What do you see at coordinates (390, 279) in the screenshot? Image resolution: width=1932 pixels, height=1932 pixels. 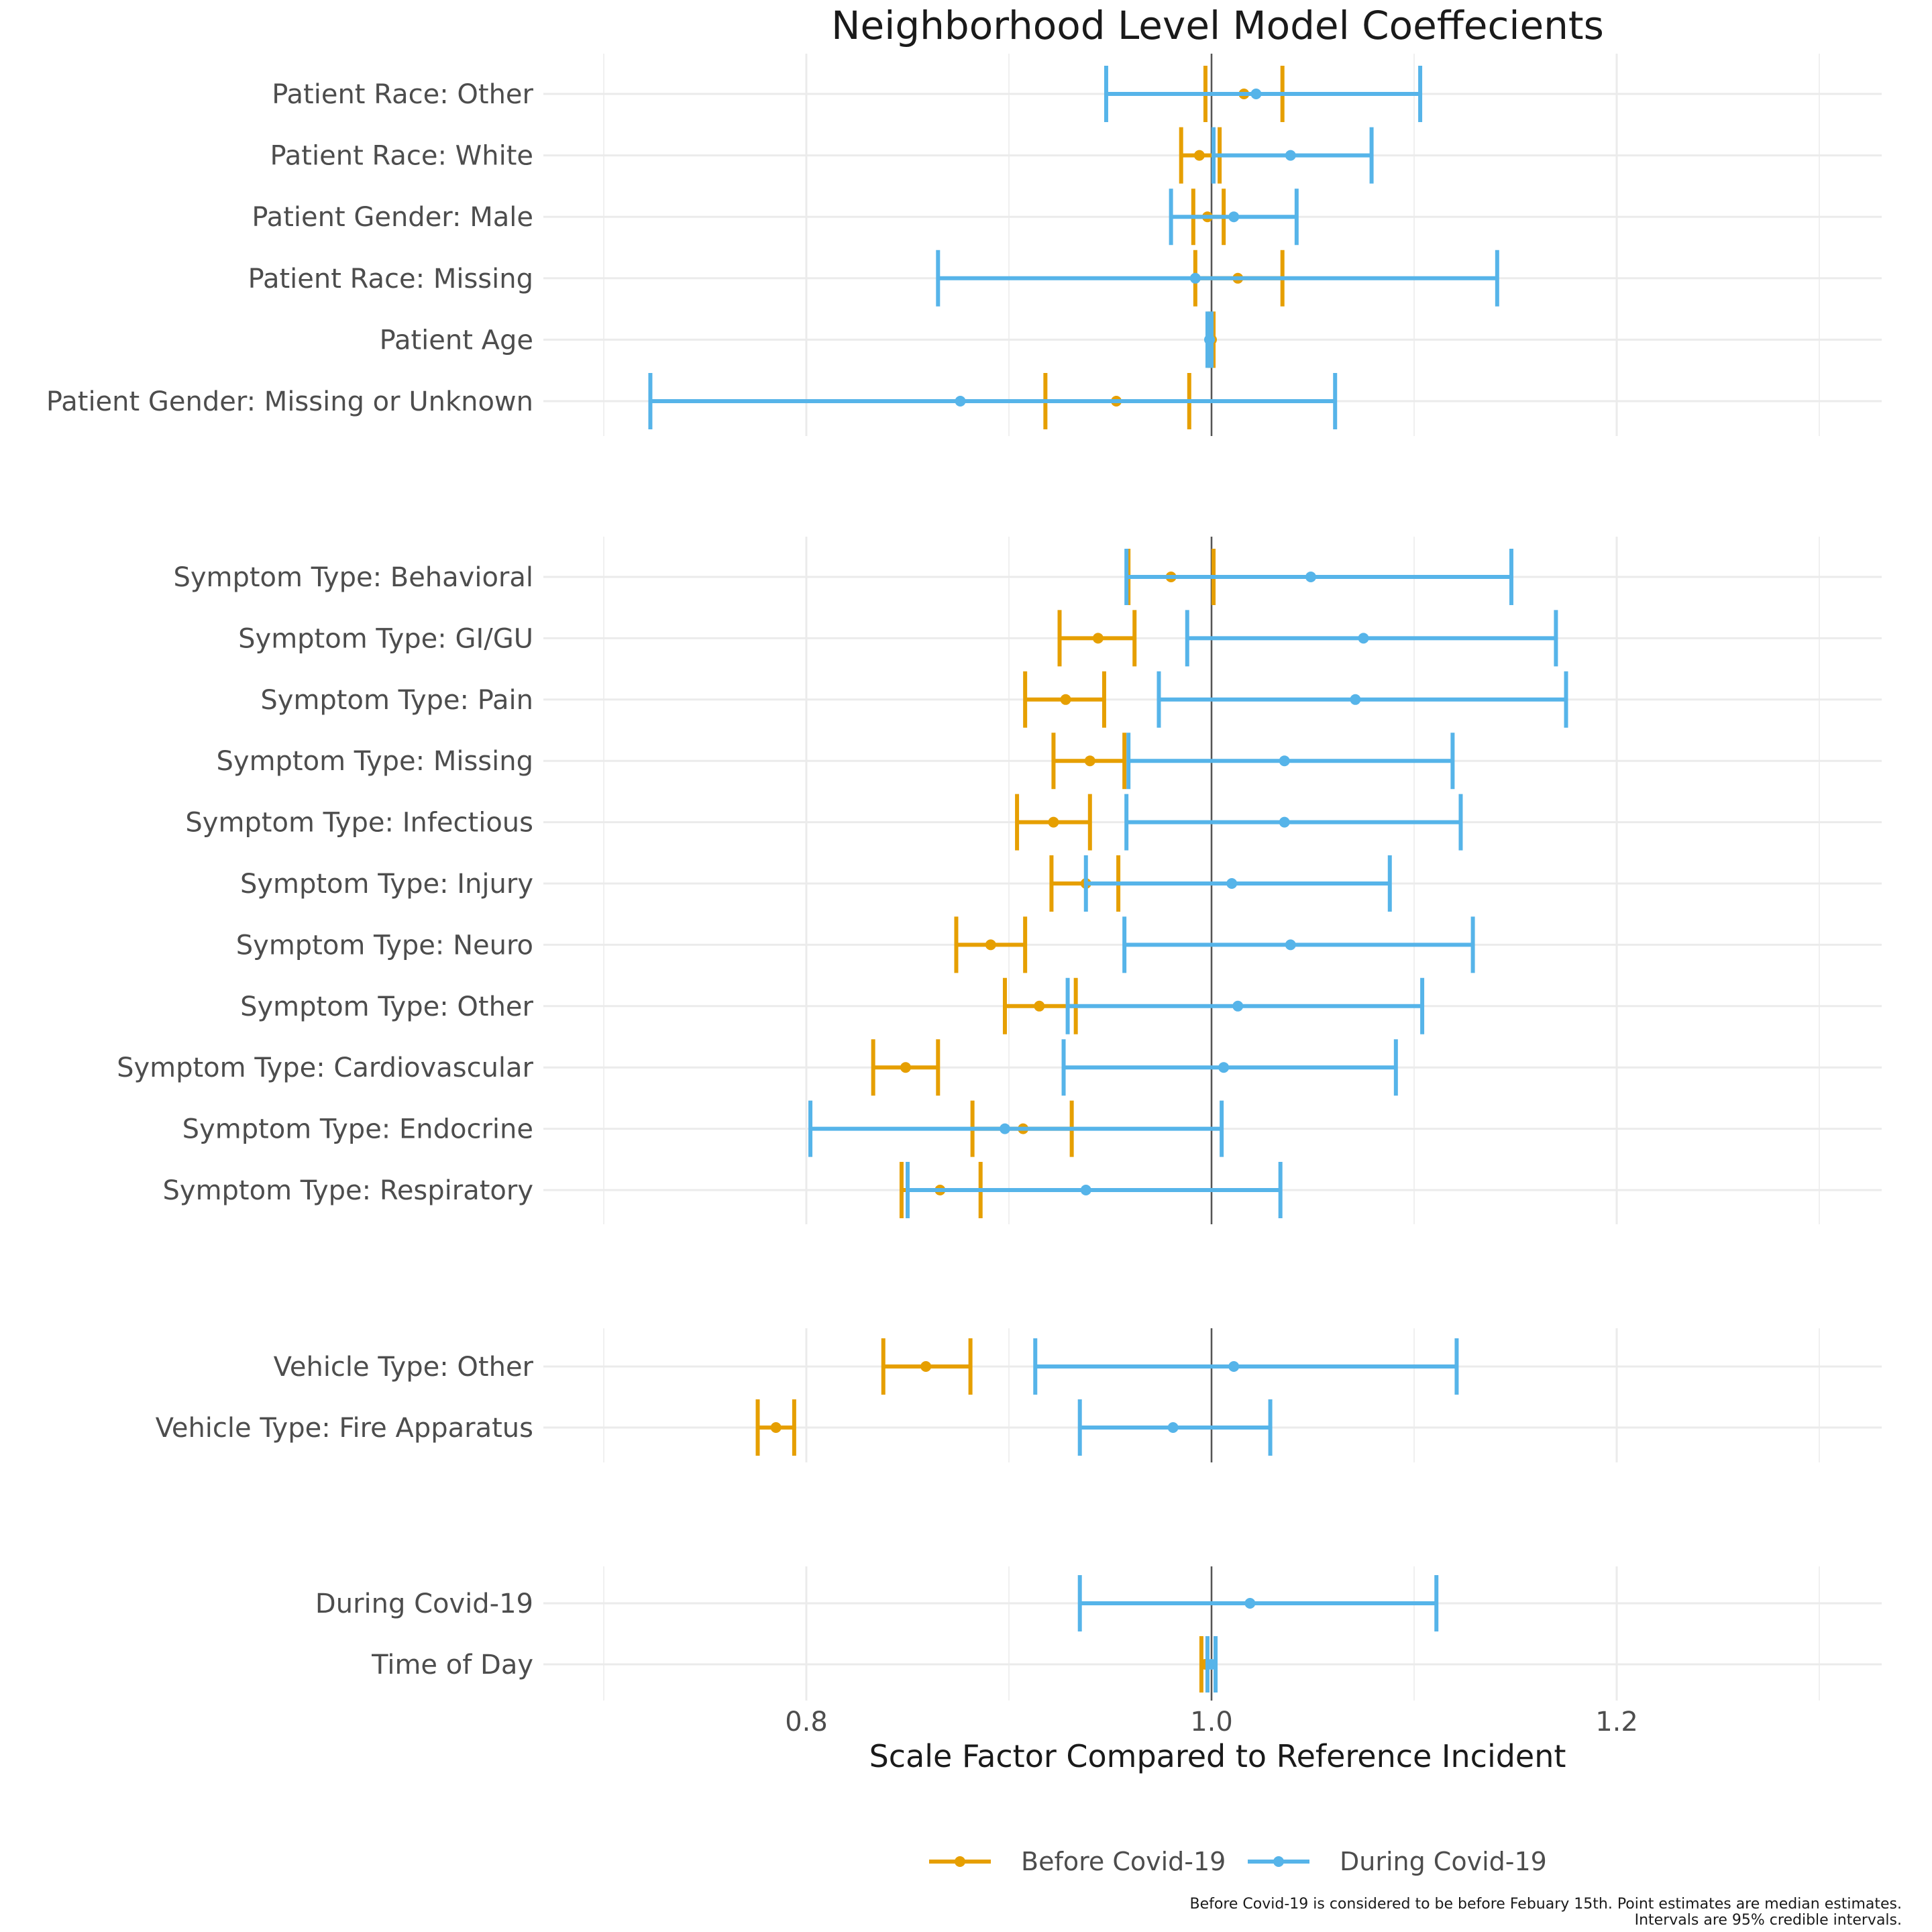 I see `y-tick-label: Patient Race: Missing` at bounding box center [390, 279].